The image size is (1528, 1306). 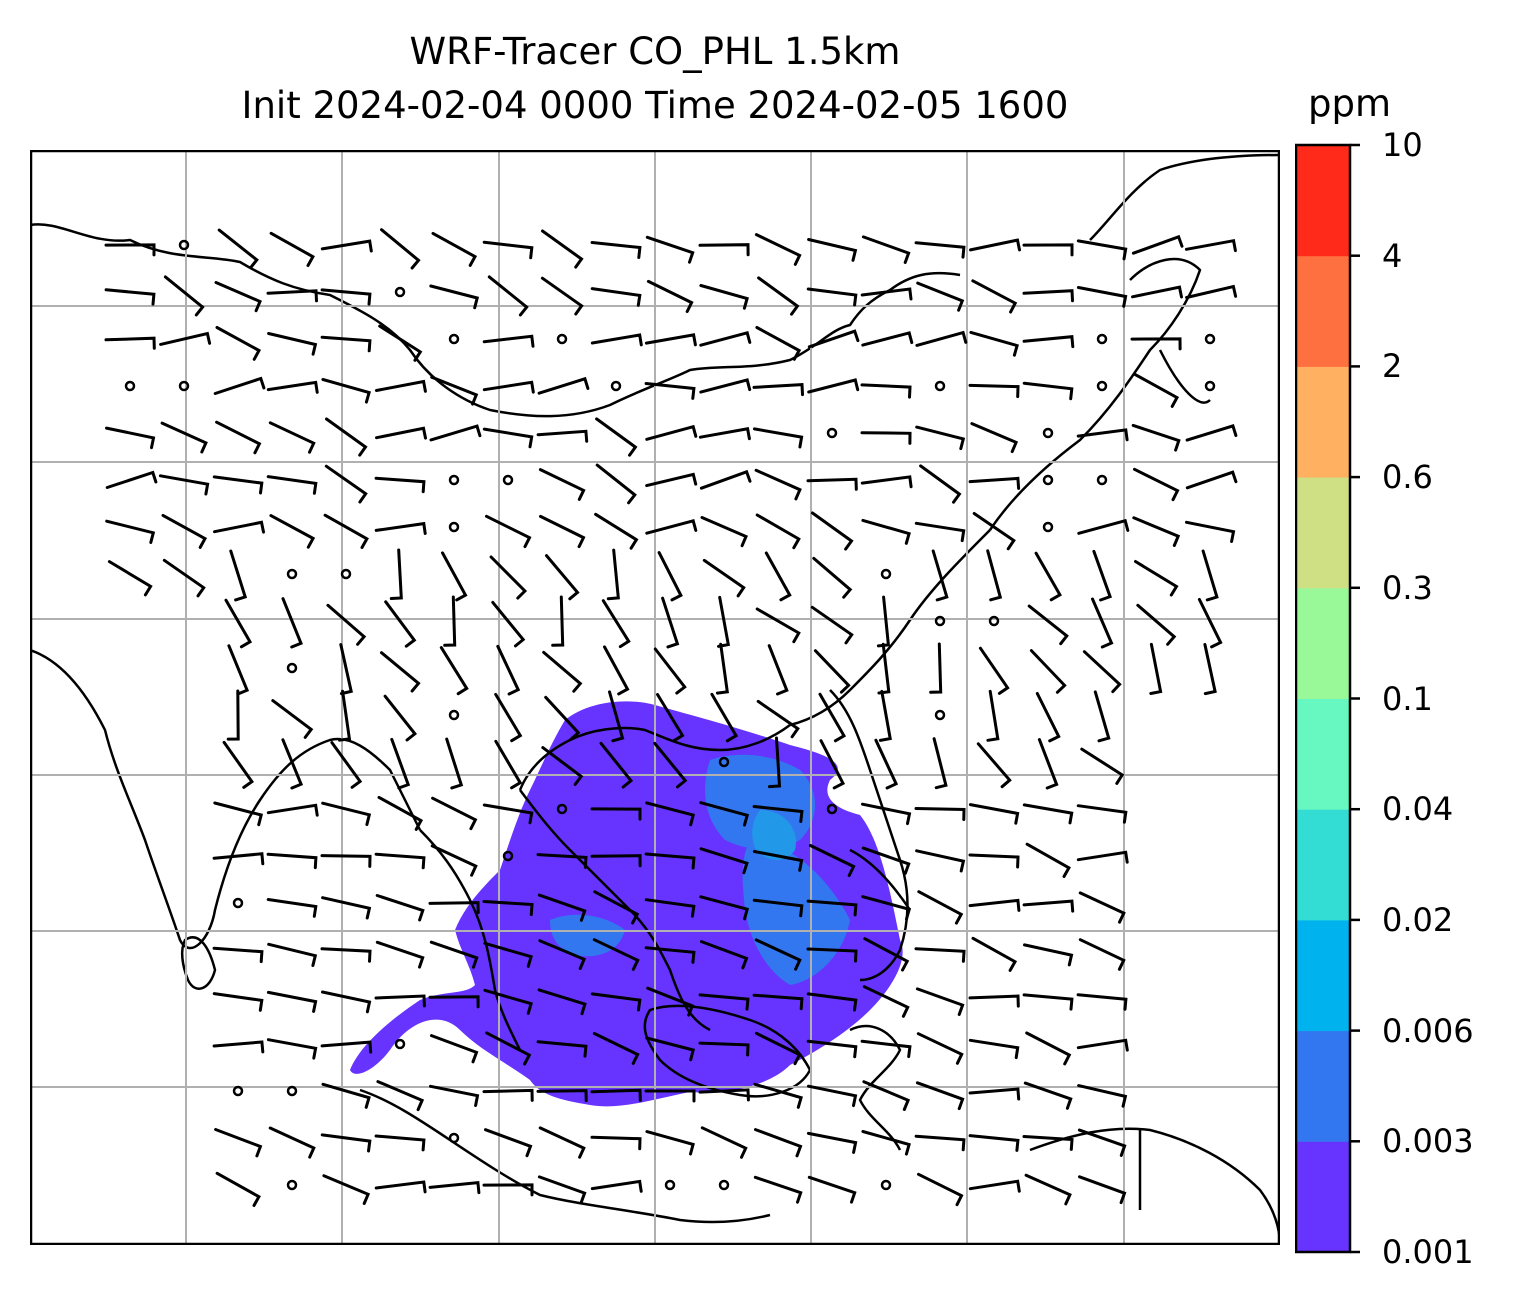 I want to click on coastline-sri-lanka, so click(x=198, y=963).